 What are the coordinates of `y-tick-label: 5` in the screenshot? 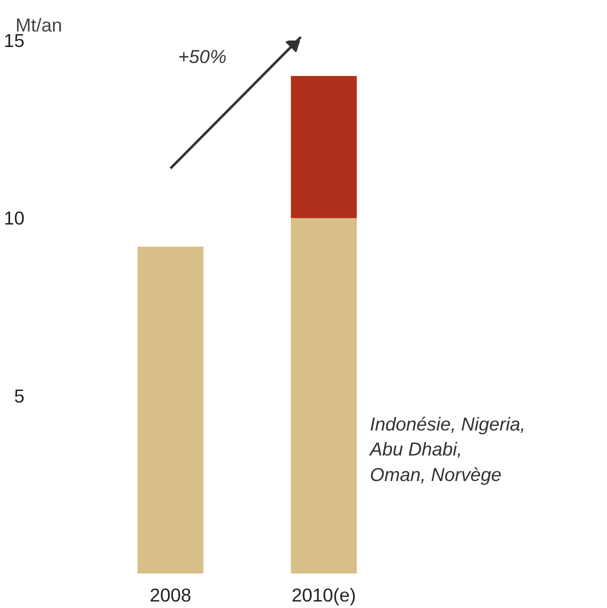 It's located at (19, 395).